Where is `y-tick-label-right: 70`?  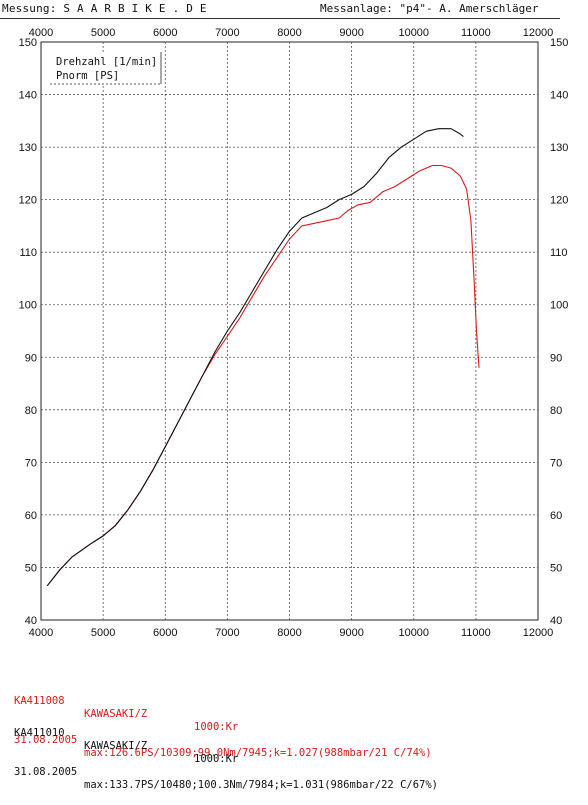 y-tick-label-right: 70 is located at coordinates (556, 463).